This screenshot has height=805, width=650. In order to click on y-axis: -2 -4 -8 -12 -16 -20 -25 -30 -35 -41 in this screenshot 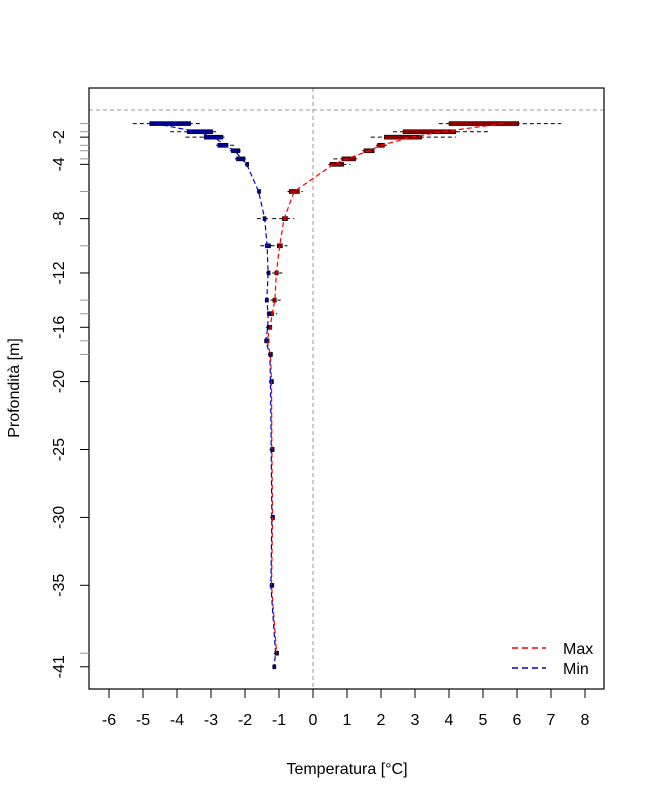, I will do `click(70, 400)`.